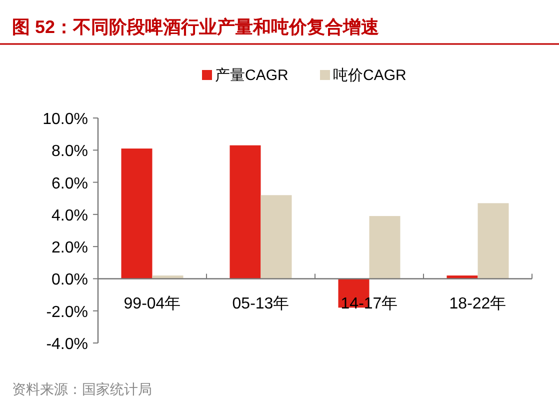  I want to click on x-tick-label: 99-04年, so click(152, 304).